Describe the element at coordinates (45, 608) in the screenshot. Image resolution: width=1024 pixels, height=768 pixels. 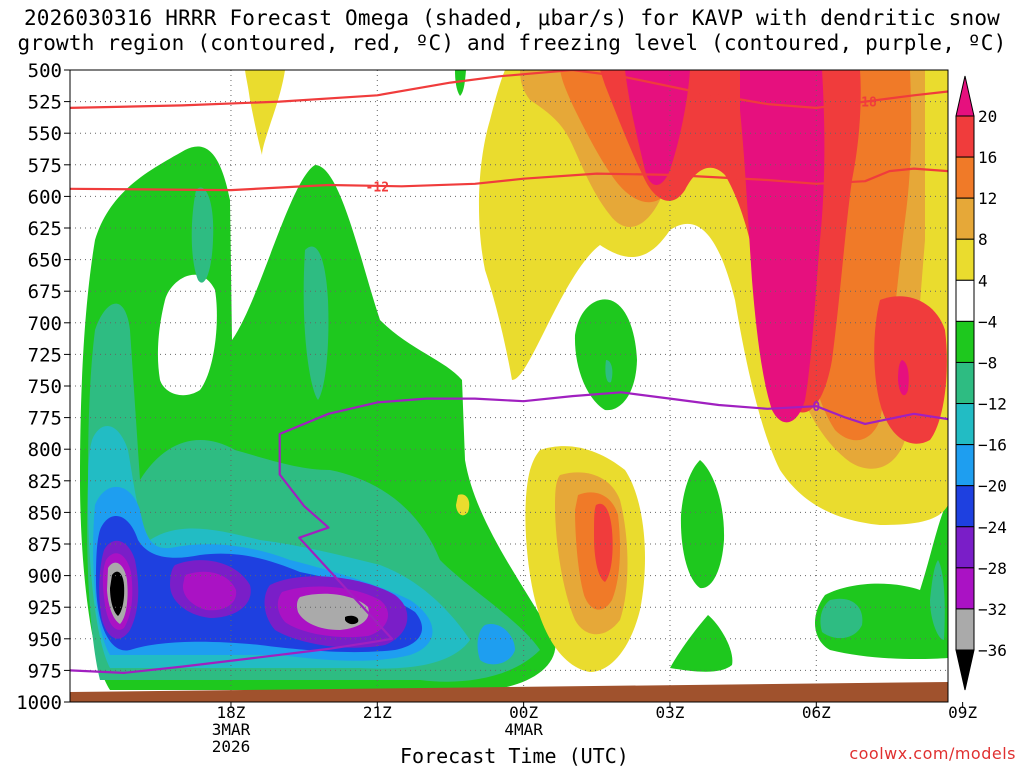
I see `y-tick-label: 925` at that location.